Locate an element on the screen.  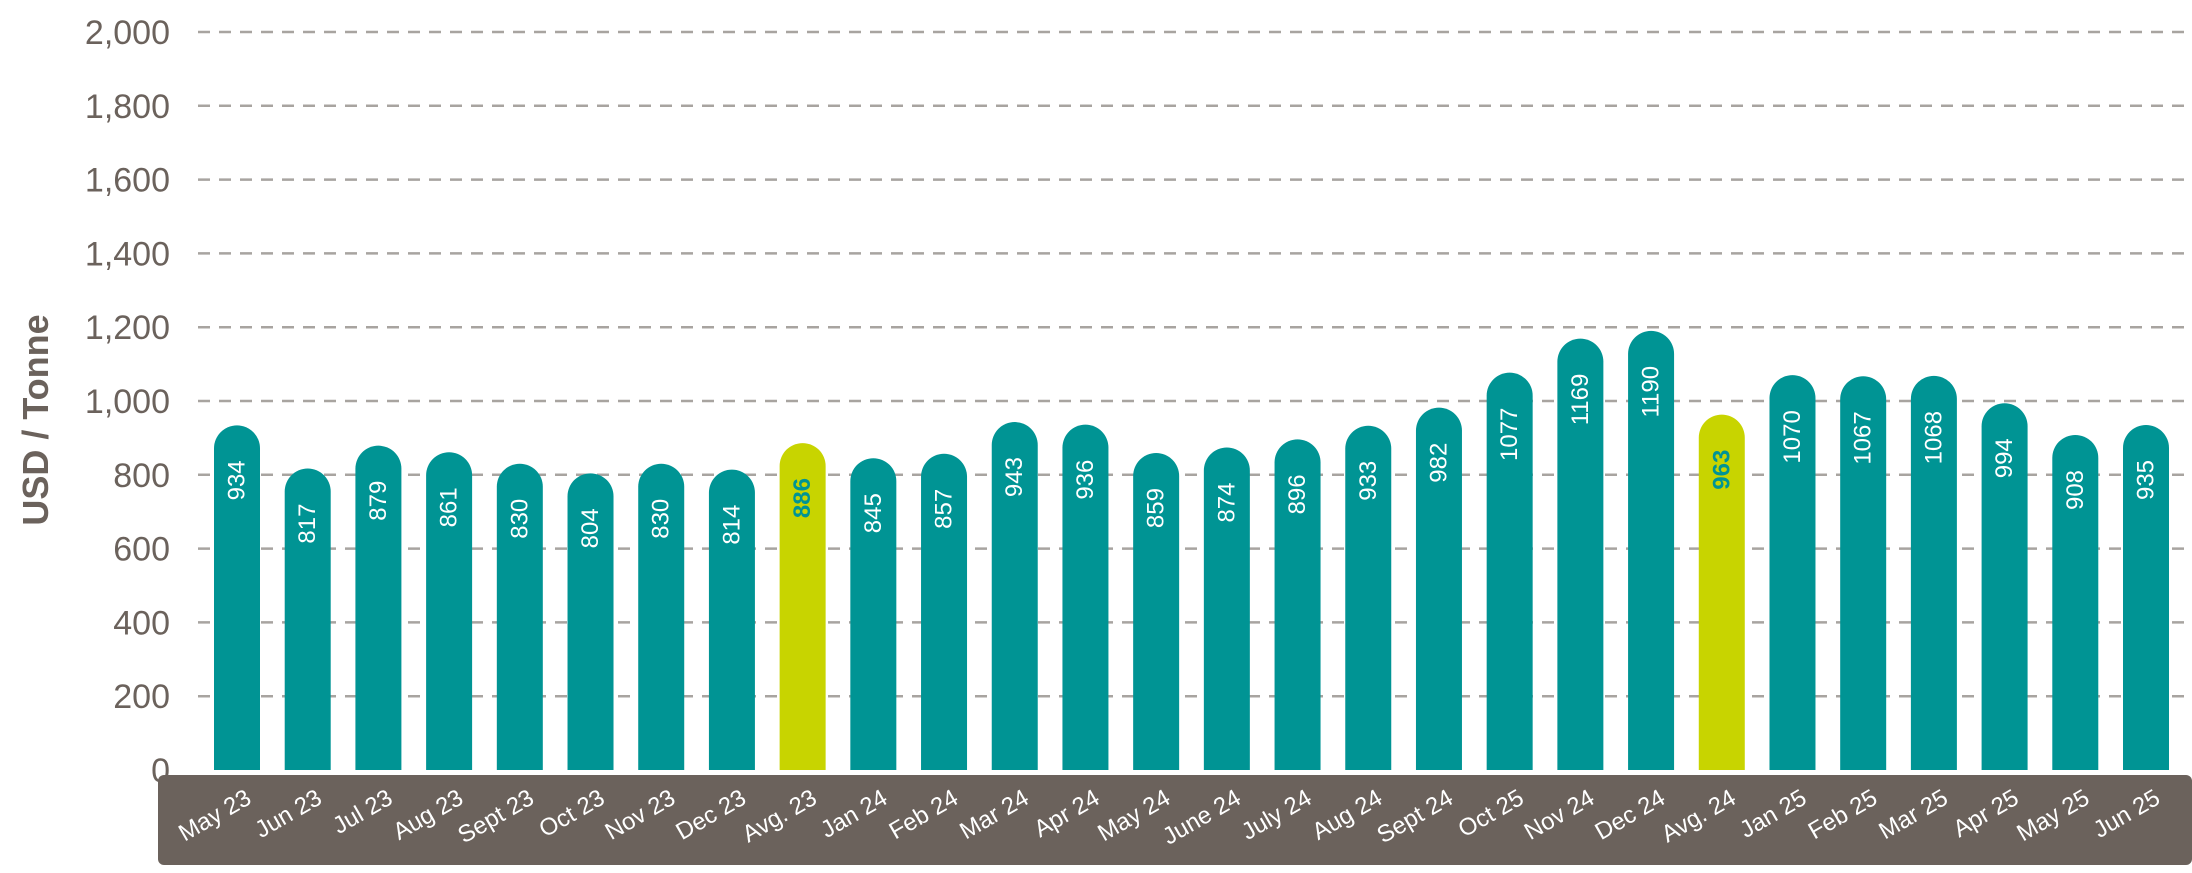
y-tick-label: 2,000 is located at coordinates (127, 33).